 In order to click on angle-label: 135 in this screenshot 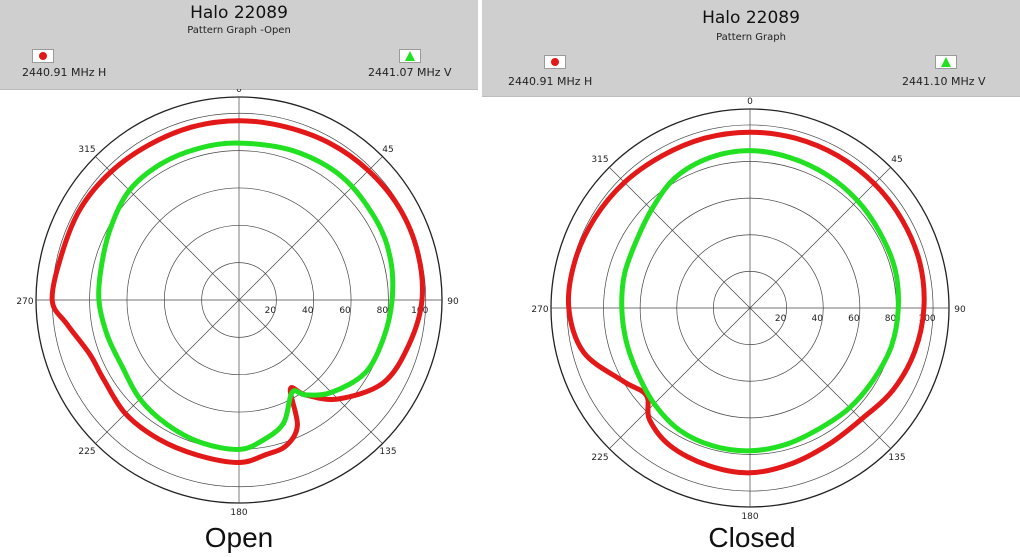, I will do `click(896, 458)`.